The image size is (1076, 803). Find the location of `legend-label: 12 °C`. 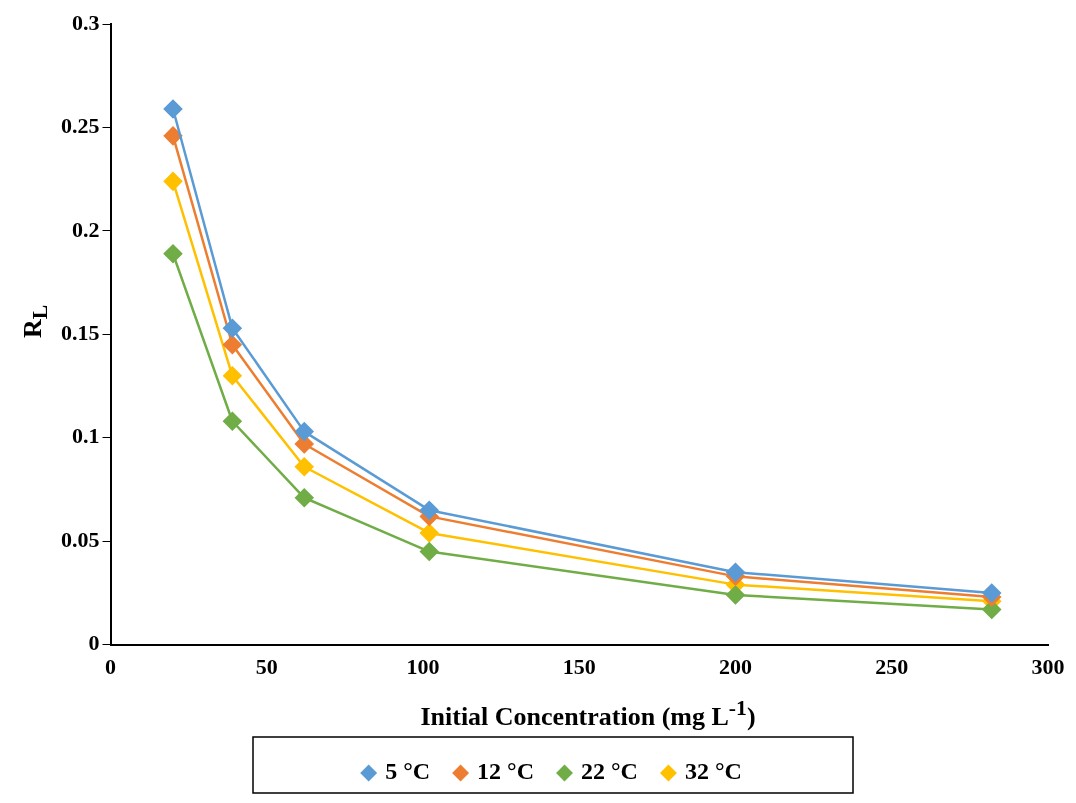

legend-label: 12 °C is located at coordinates (506, 771).